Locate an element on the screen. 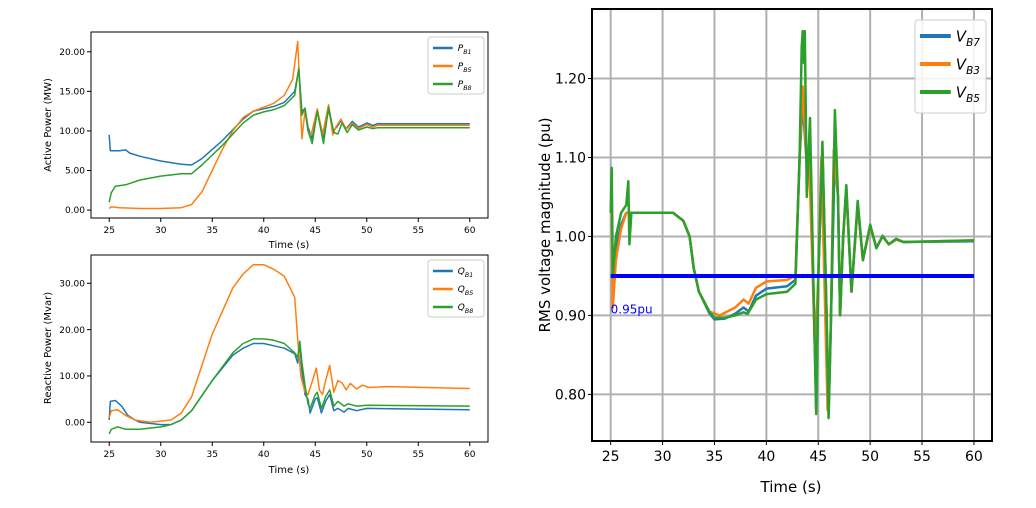  series-line-q-b5 is located at coordinates (289, 343).